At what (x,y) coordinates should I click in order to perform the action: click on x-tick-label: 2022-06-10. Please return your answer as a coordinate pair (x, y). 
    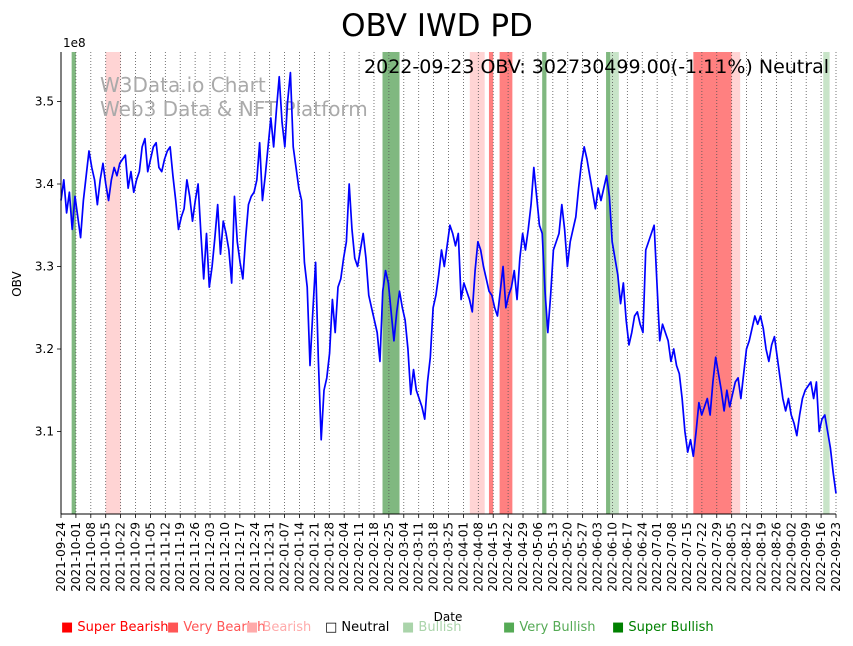
    Looking at the image, I should click on (612, 557).